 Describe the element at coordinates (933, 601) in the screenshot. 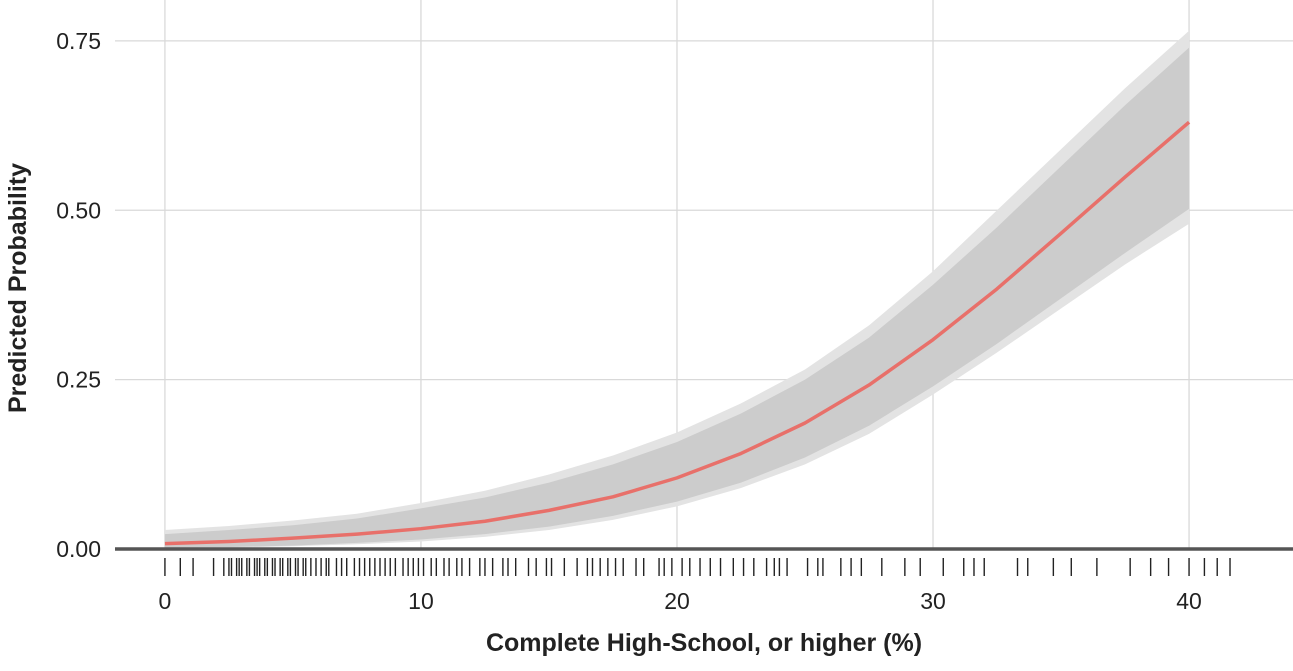

I see `x-tick-label: 30` at that location.